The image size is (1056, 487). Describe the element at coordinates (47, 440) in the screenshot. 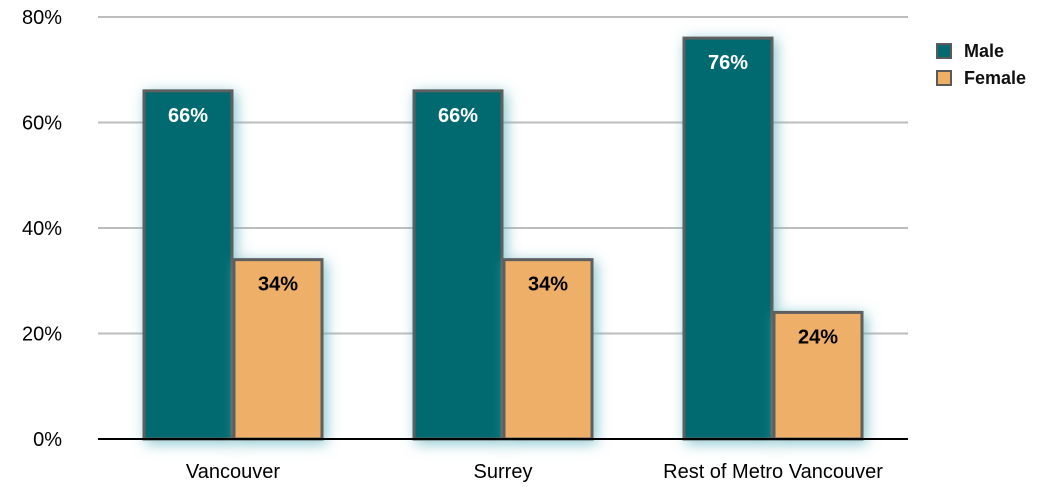

I see `y-tick-label: 0%` at that location.